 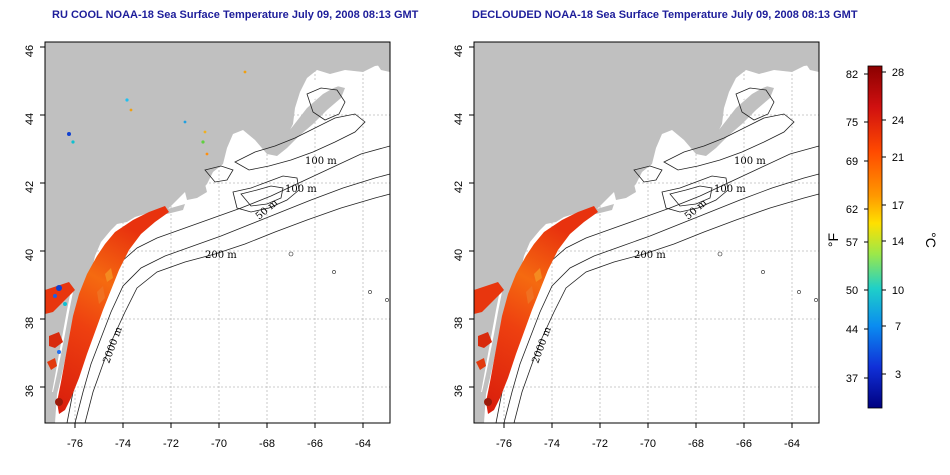 I want to click on f-tick: 57, so click(x=852, y=243).